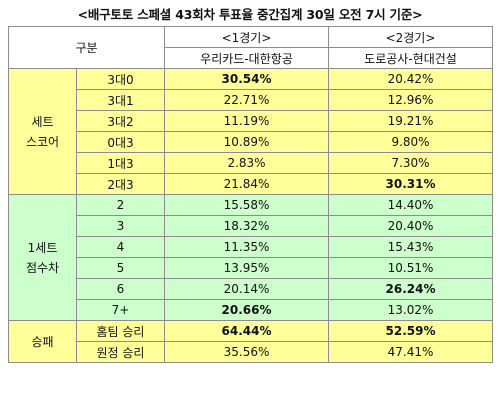  Describe the element at coordinates (42, 247) in the screenshot. I see `point-diff-group-line1: 1세트` at that location.